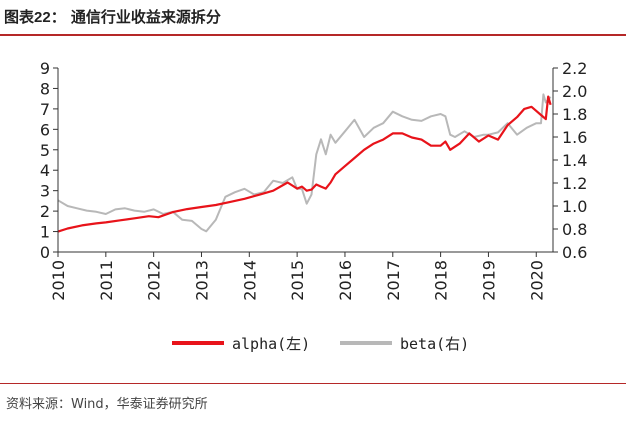 The width and height of the screenshot is (636, 422). What do you see at coordinates (135, 17) in the screenshot?
I see `figure-title-text: ： 通信行业收益来源拆分` at bounding box center [135, 17].